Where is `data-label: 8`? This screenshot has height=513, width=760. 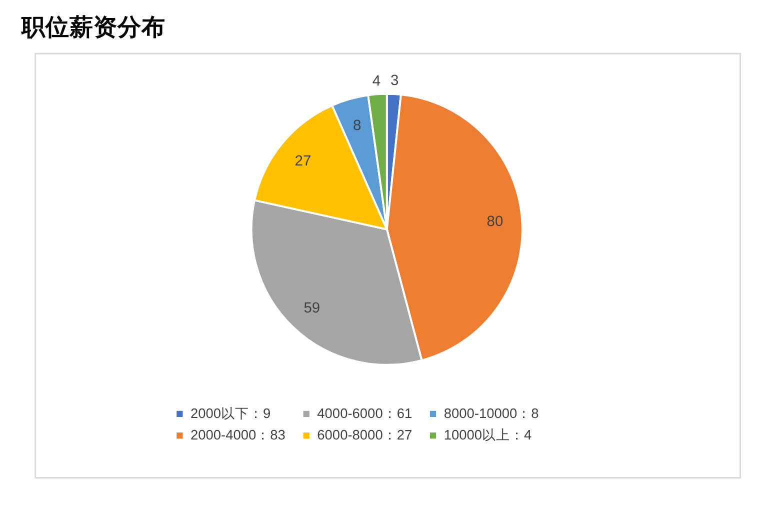
data-label: 8 is located at coordinates (357, 126).